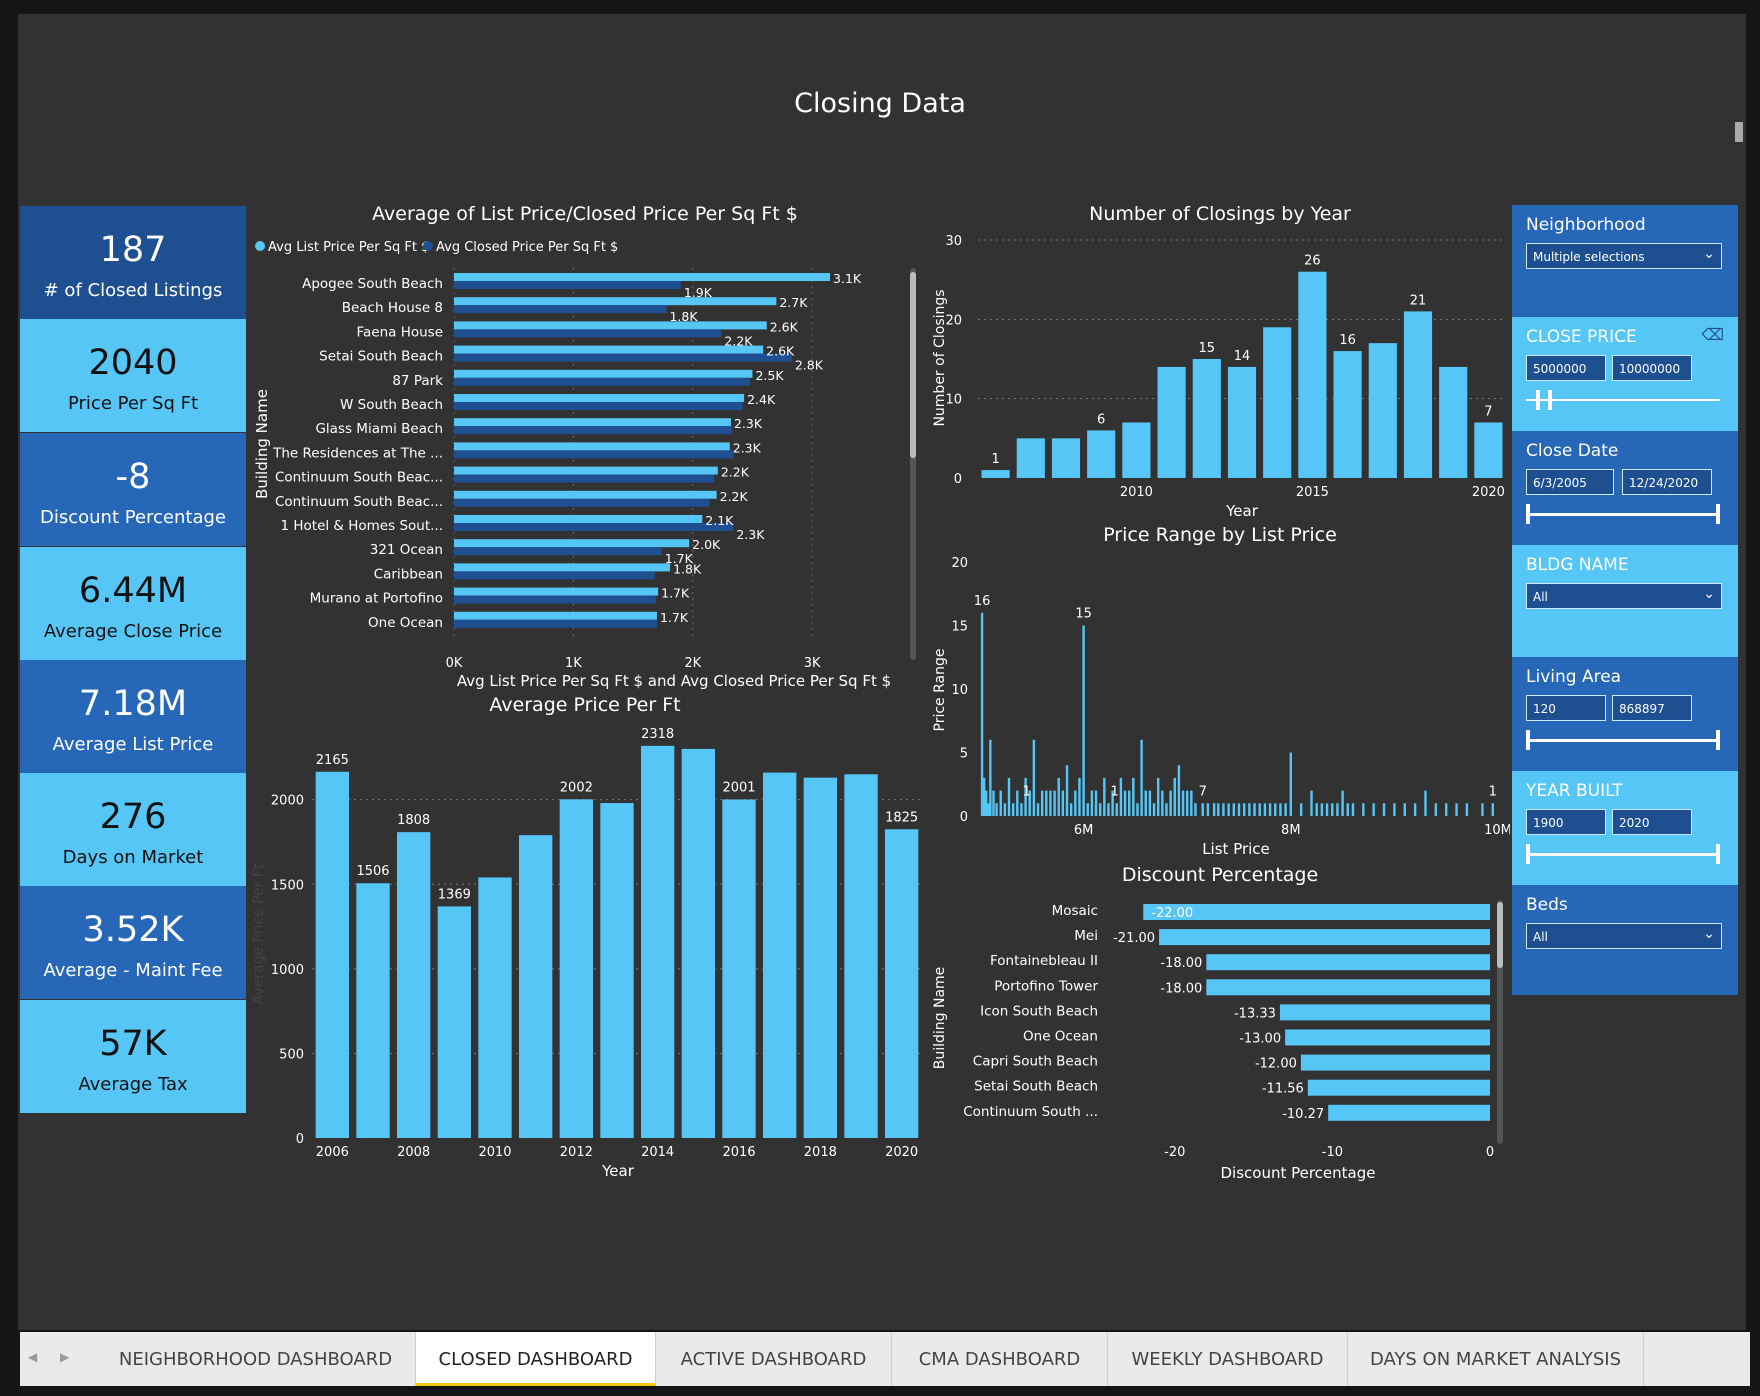  I want to click on x-tick-label: -10, so click(1332, 1152).